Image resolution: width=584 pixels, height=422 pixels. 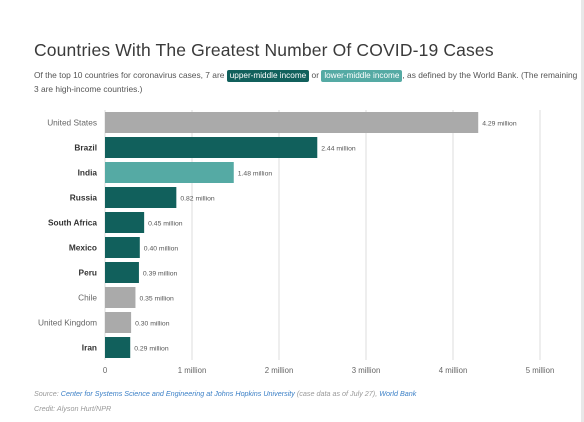 What do you see at coordinates (582, 211) in the screenshot?
I see `right-edge-divider` at bounding box center [582, 211].